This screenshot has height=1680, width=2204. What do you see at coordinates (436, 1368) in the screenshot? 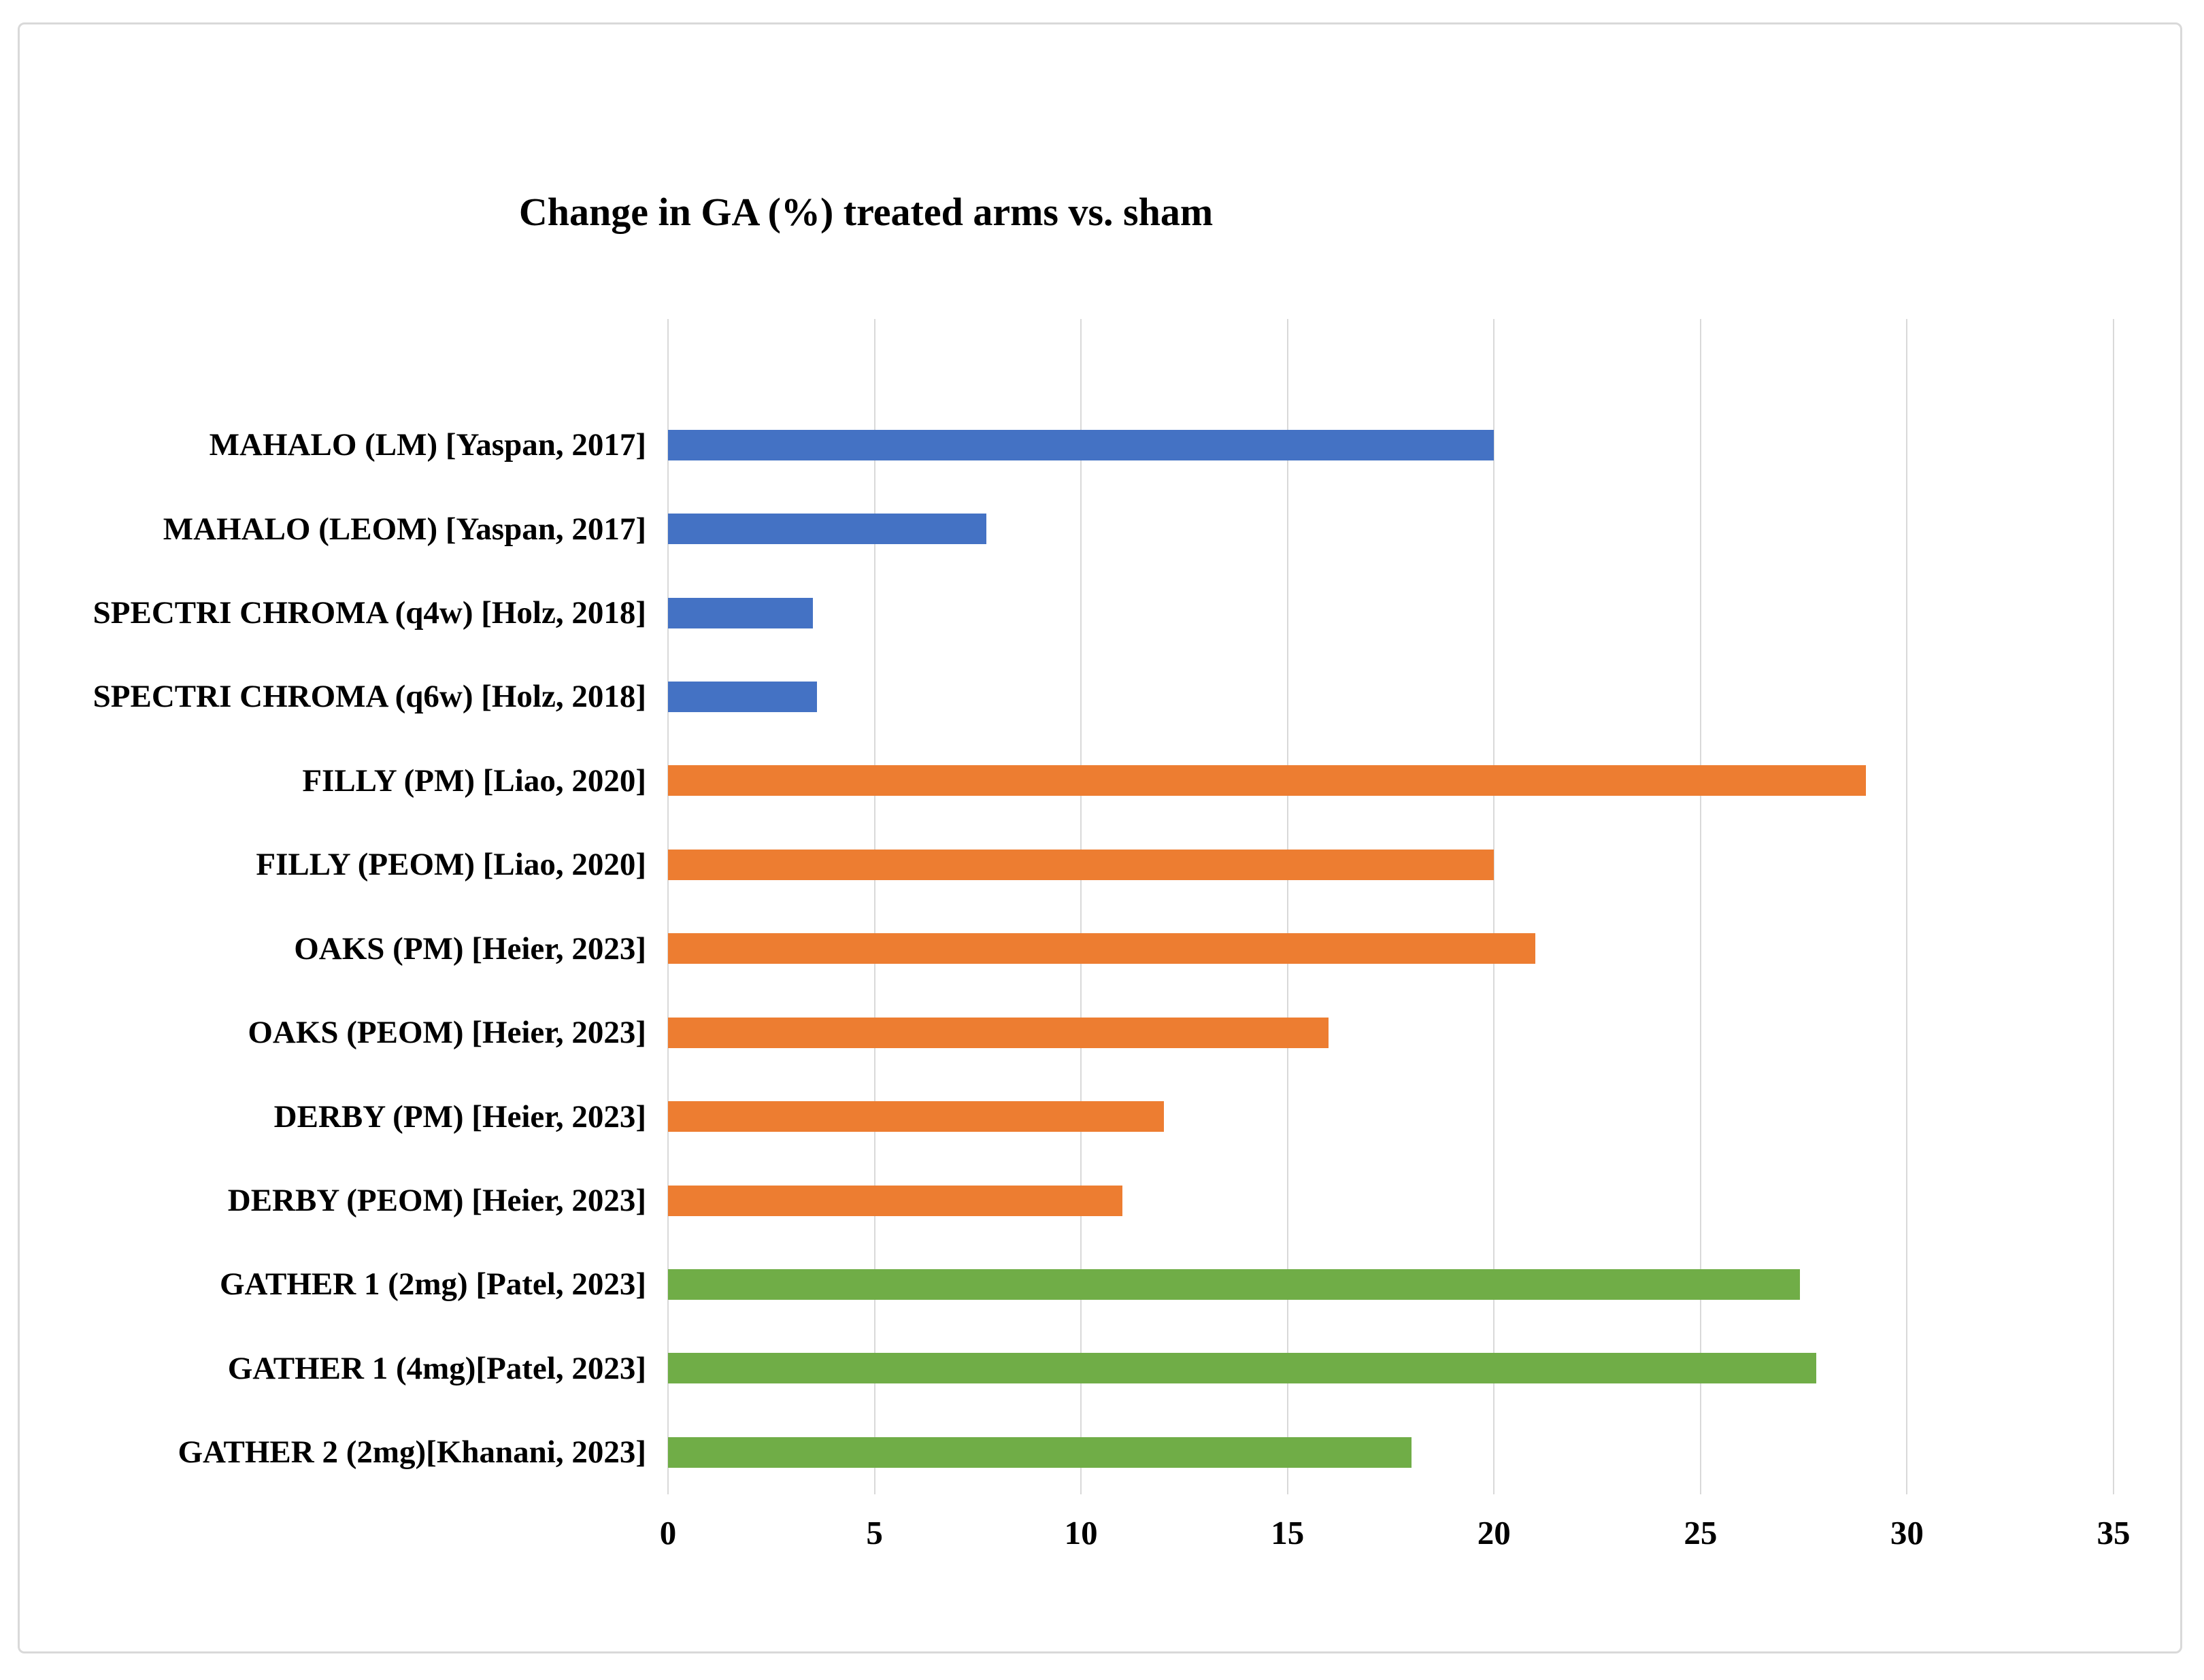
I see `category-label: GATHER 1 (4mg)[Patel, 2023]` at bounding box center [436, 1368].